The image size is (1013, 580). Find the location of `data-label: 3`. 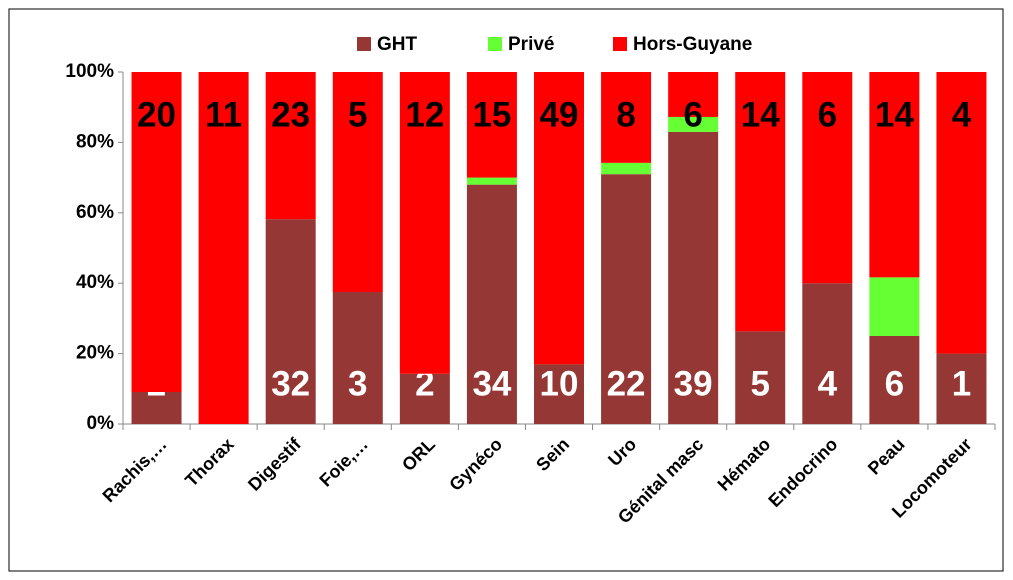

data-label: 3 is located at coordinates (357, 383).